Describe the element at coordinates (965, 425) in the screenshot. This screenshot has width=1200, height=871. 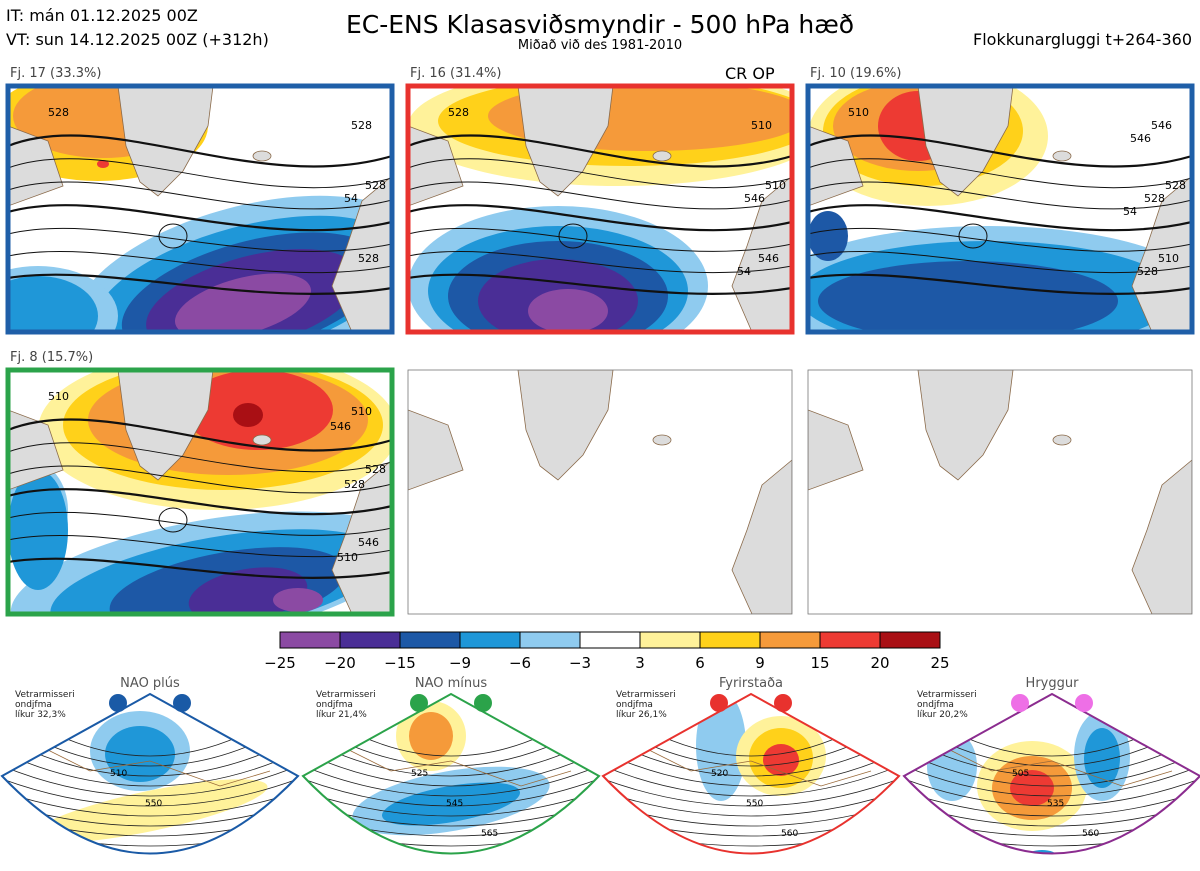
I see `greenland` at that location.